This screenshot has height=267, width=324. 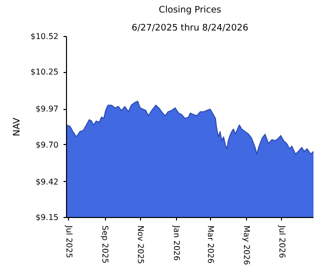 What do you see at coordinates (176, 242) in the screenshot?
I see `x-tick-label: Jan 2026` at bounding box center [176, 242].